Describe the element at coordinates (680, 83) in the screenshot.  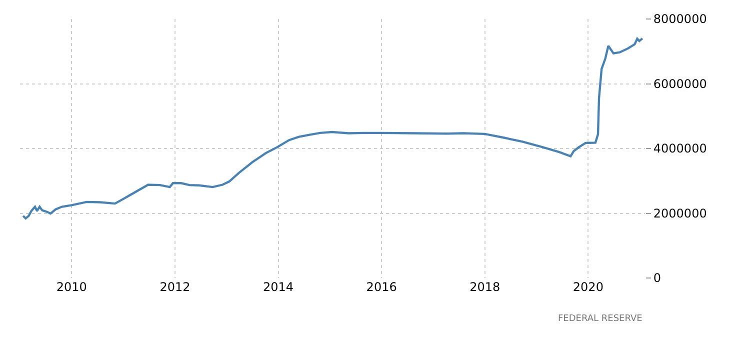
I see `y-tick-label: 6000000` at that location.